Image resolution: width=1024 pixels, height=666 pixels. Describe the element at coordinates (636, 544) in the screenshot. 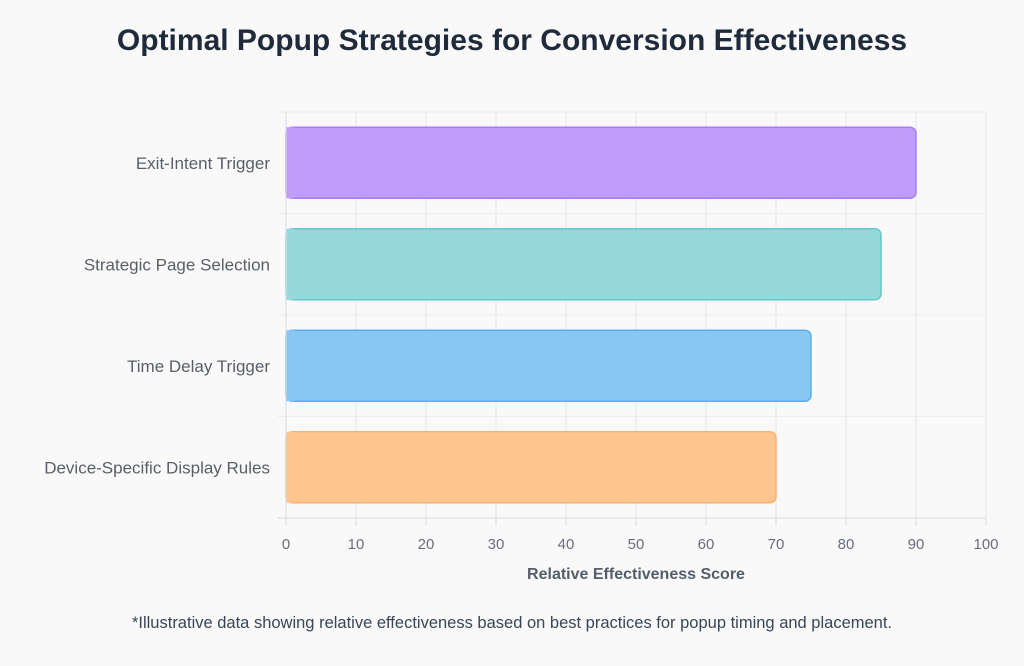

I see `x-tick-label: 50` at that location.